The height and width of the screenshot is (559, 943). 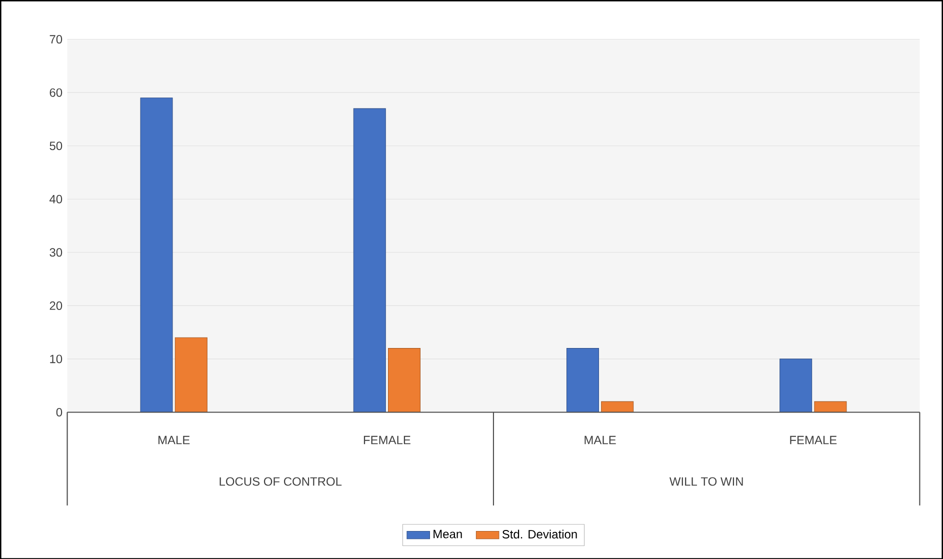 What do you see at coordinates (56, 145) in the screenshot?
I see `y-tick-label: 50` at bounding box center [56, 145].